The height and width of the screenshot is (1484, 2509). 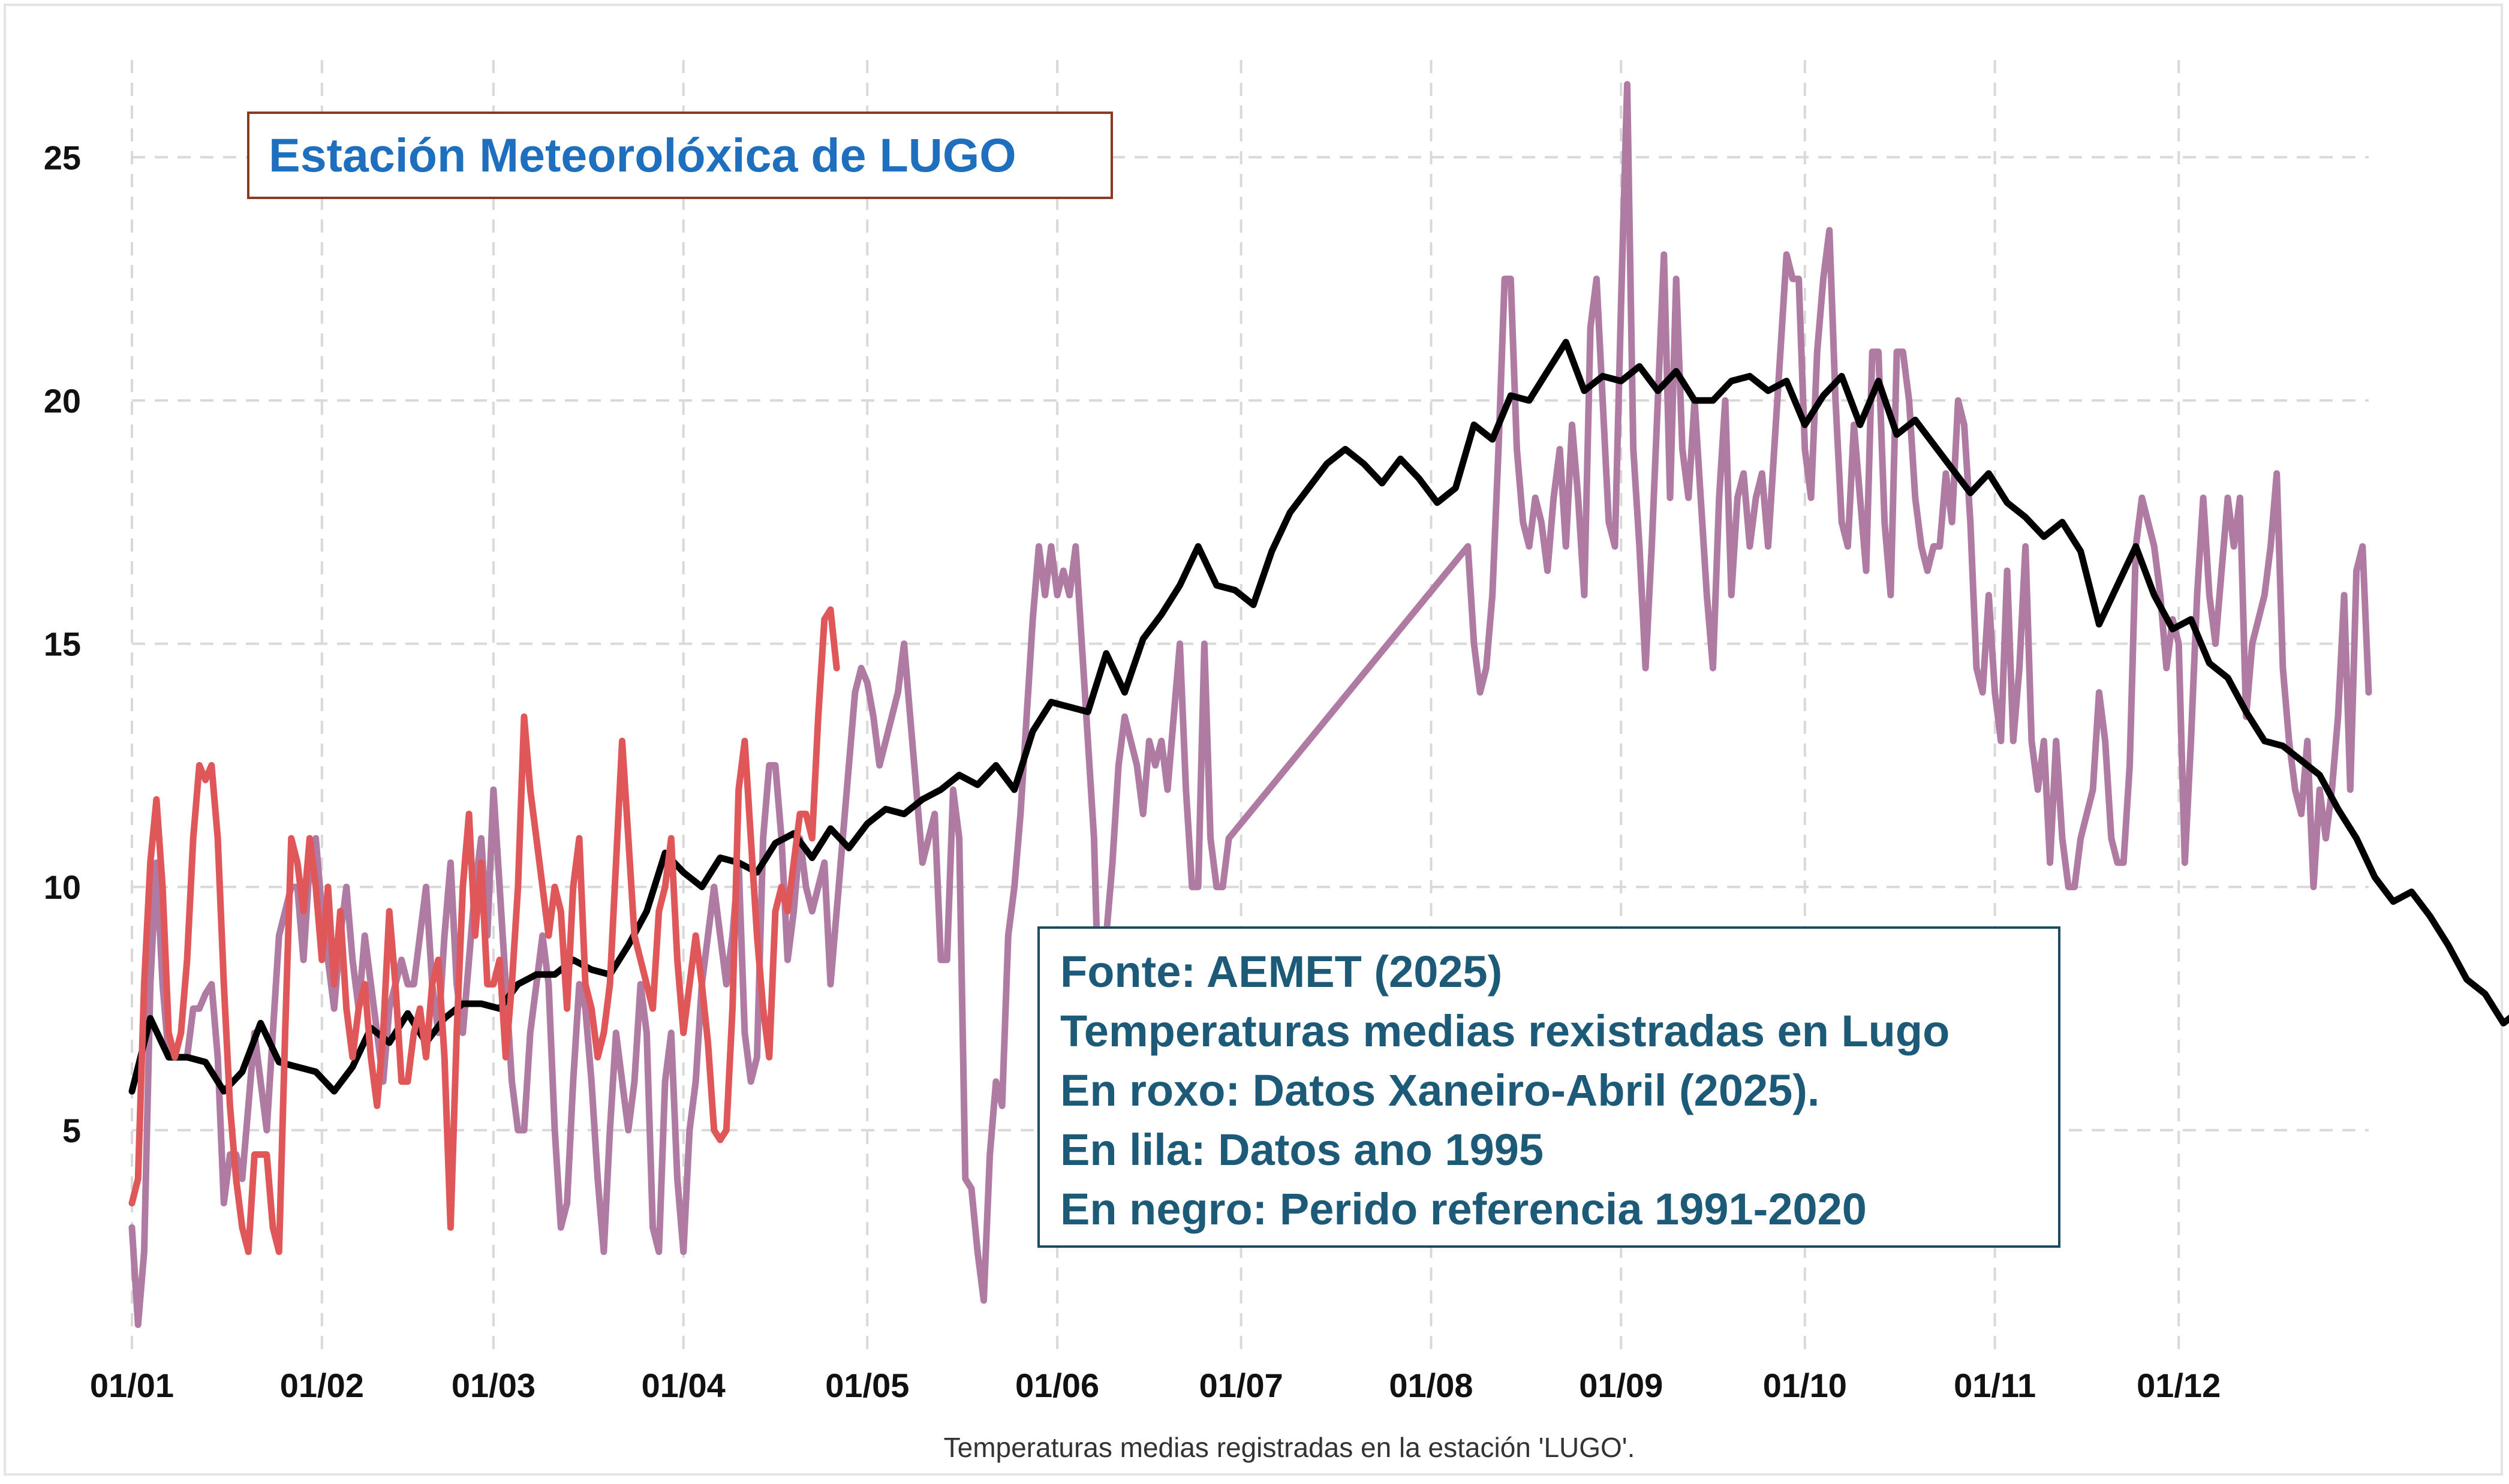 I want to click on y-tick-label: 15, so click(x=62, y=644).